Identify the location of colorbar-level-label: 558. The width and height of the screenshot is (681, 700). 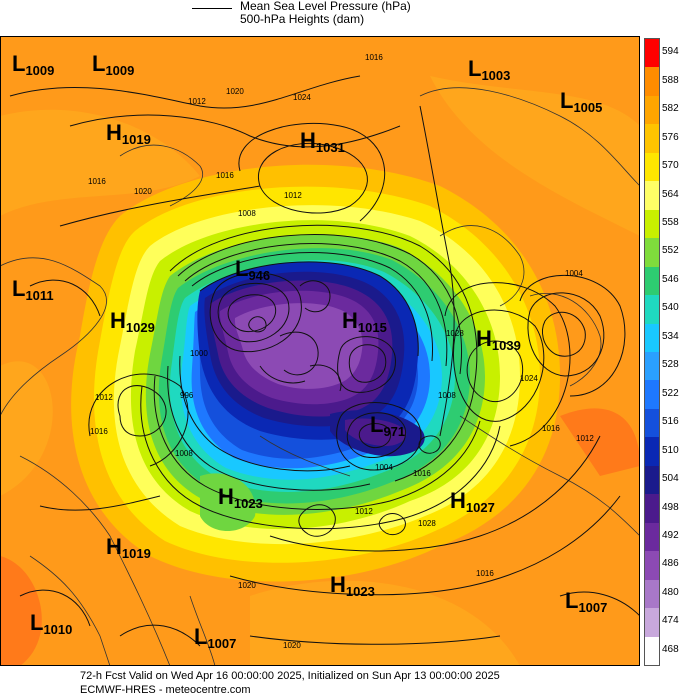
(670, 222).